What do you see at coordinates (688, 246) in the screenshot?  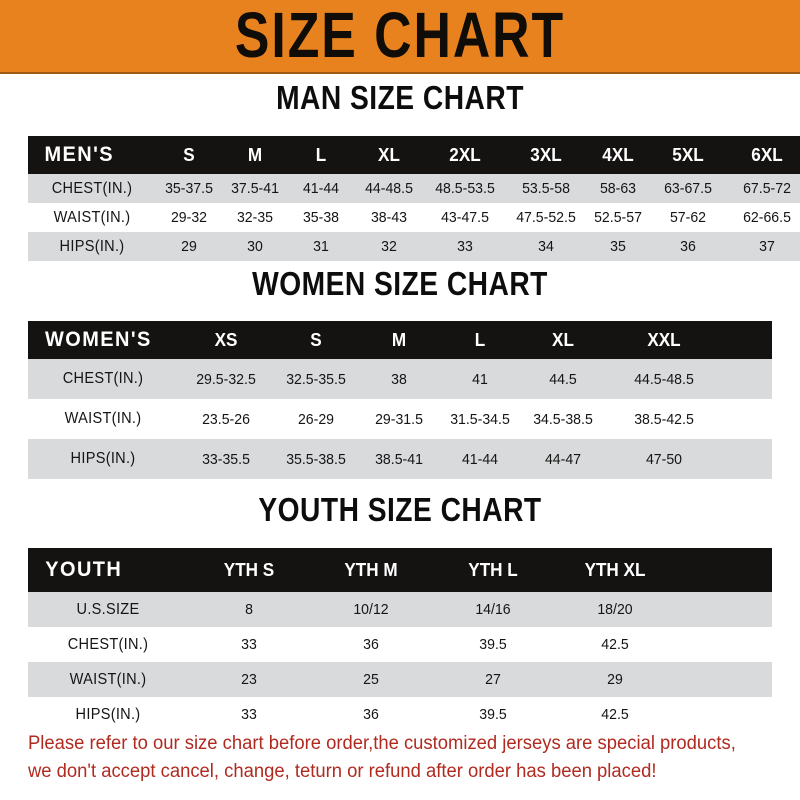 I see `men-hips-5xl: 36` at bounding box center [688, 246].